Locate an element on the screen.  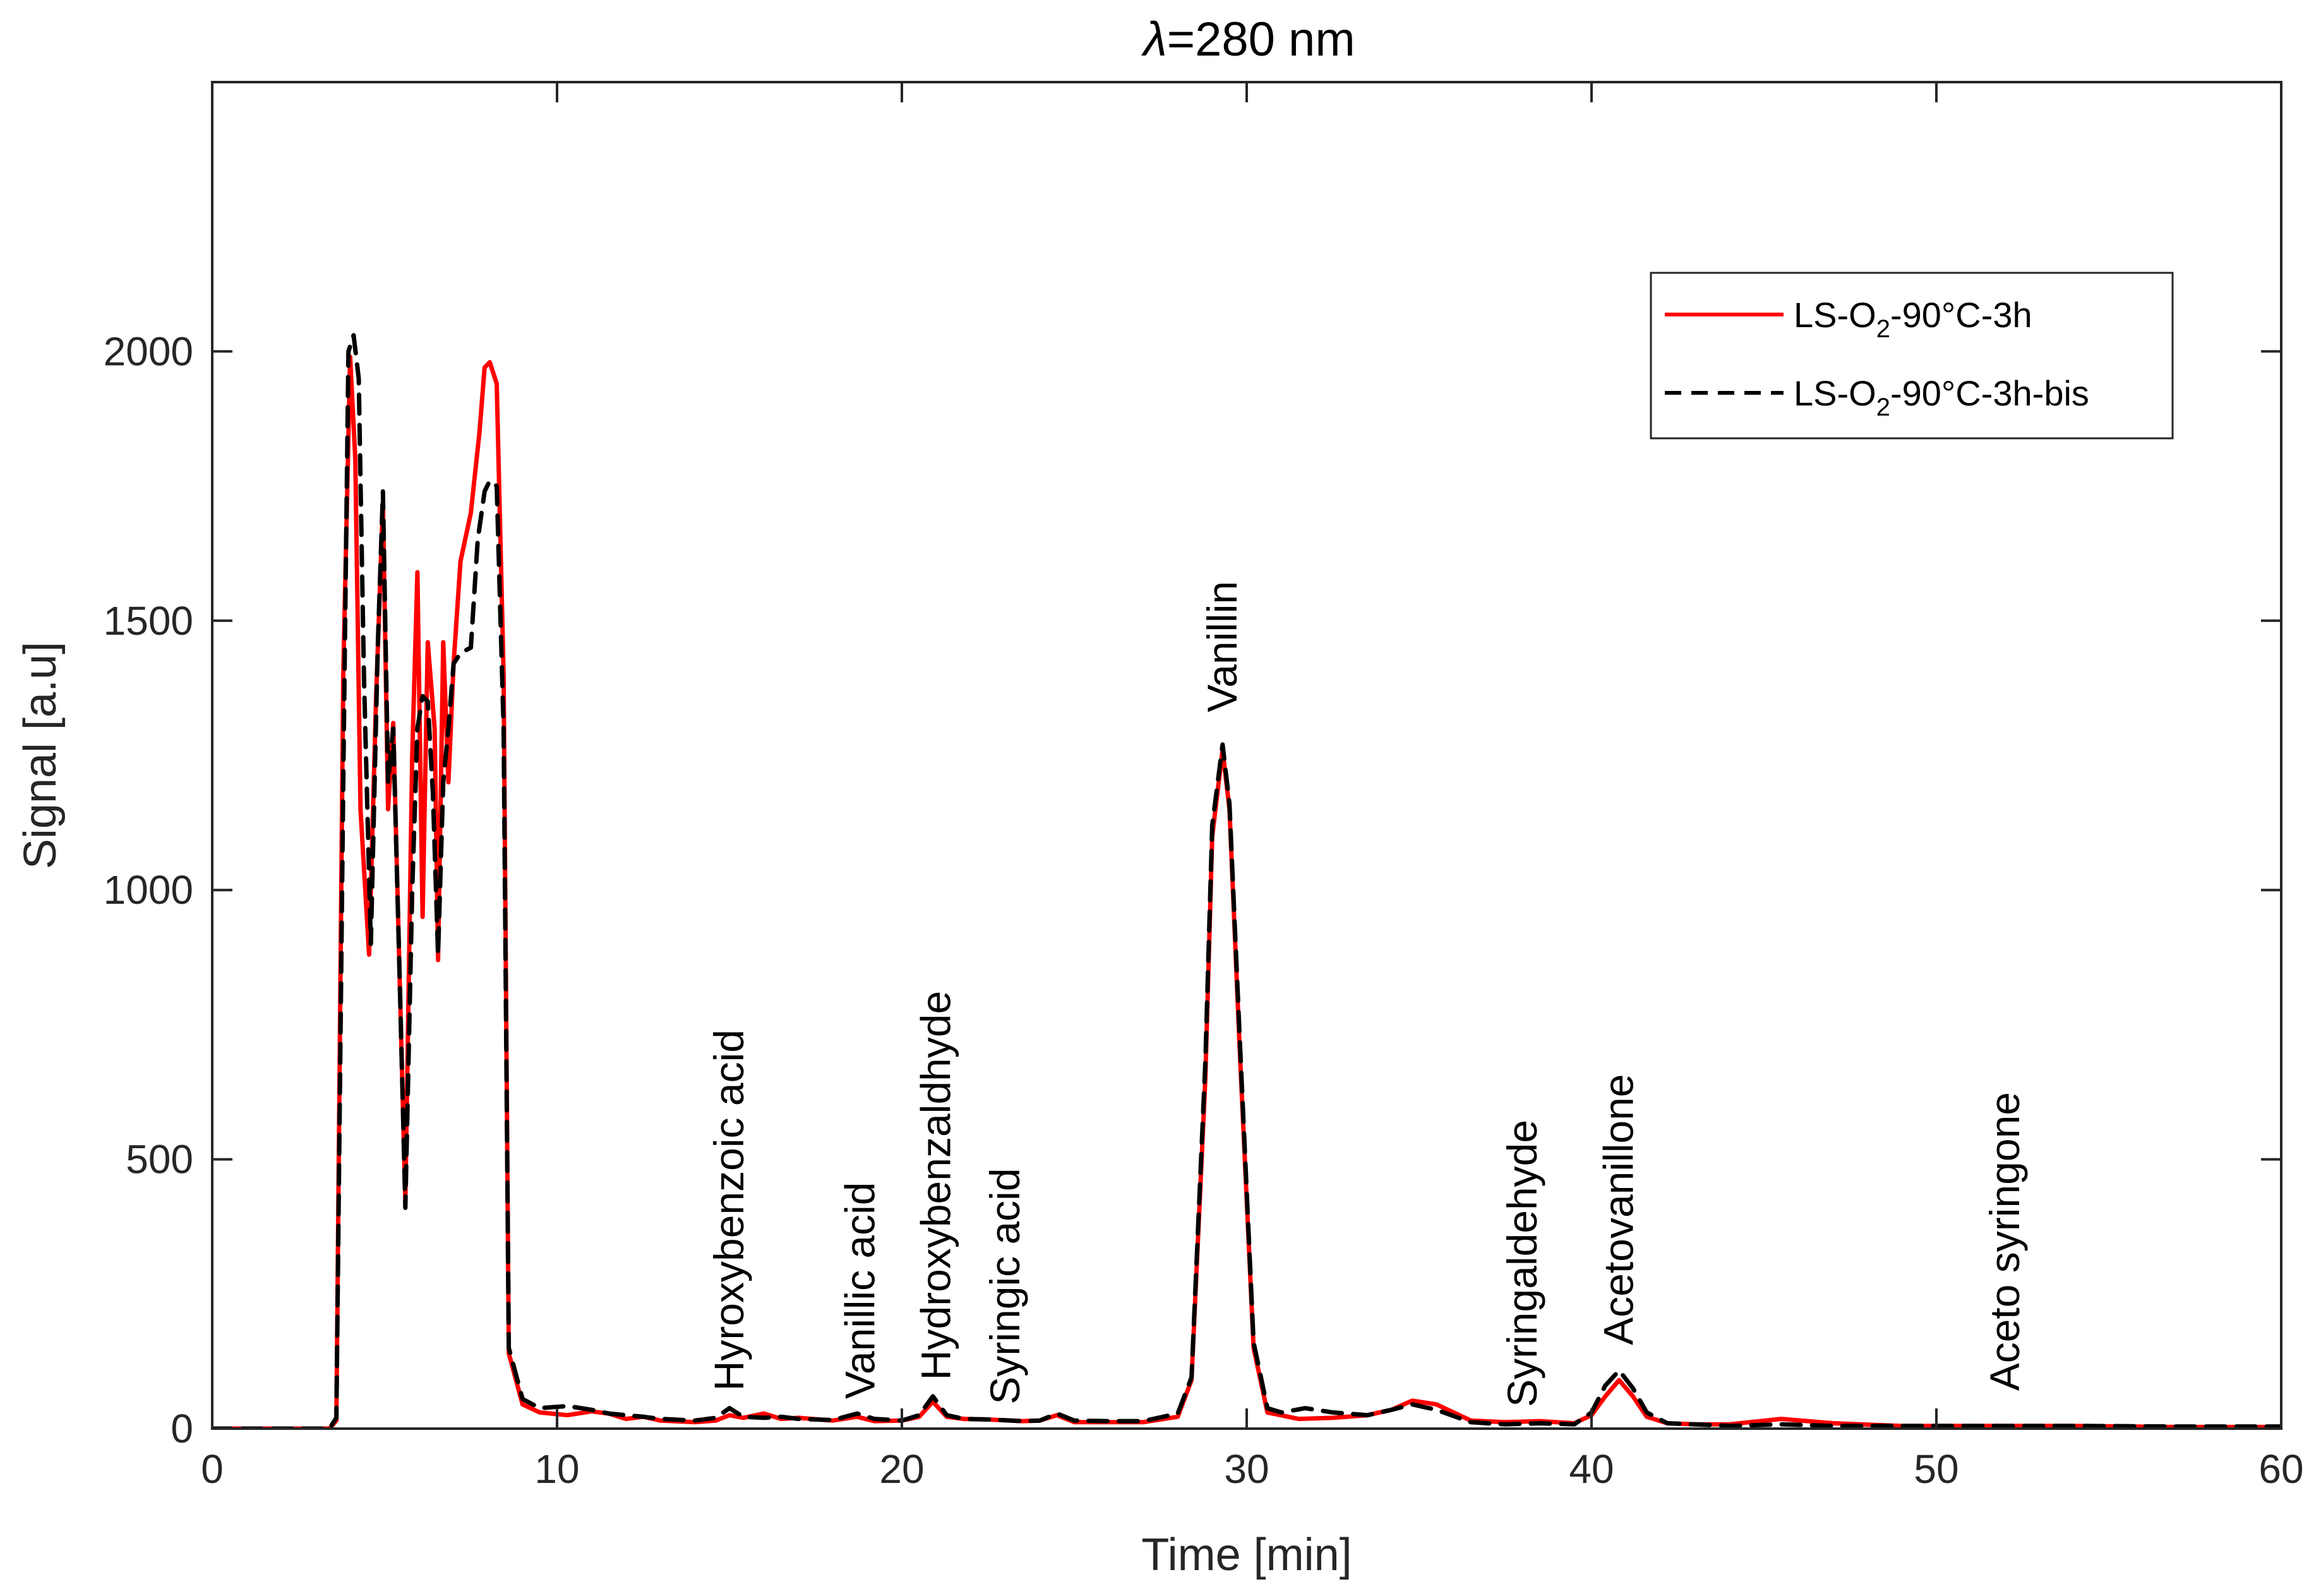
legend-entry-1-post: -90°C-3h is located at coordinates (1961, 315).